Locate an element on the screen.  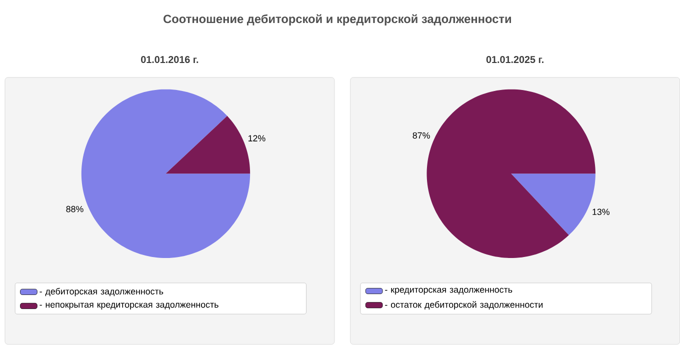
data-label: 13% is located at coordinates (601, 211).